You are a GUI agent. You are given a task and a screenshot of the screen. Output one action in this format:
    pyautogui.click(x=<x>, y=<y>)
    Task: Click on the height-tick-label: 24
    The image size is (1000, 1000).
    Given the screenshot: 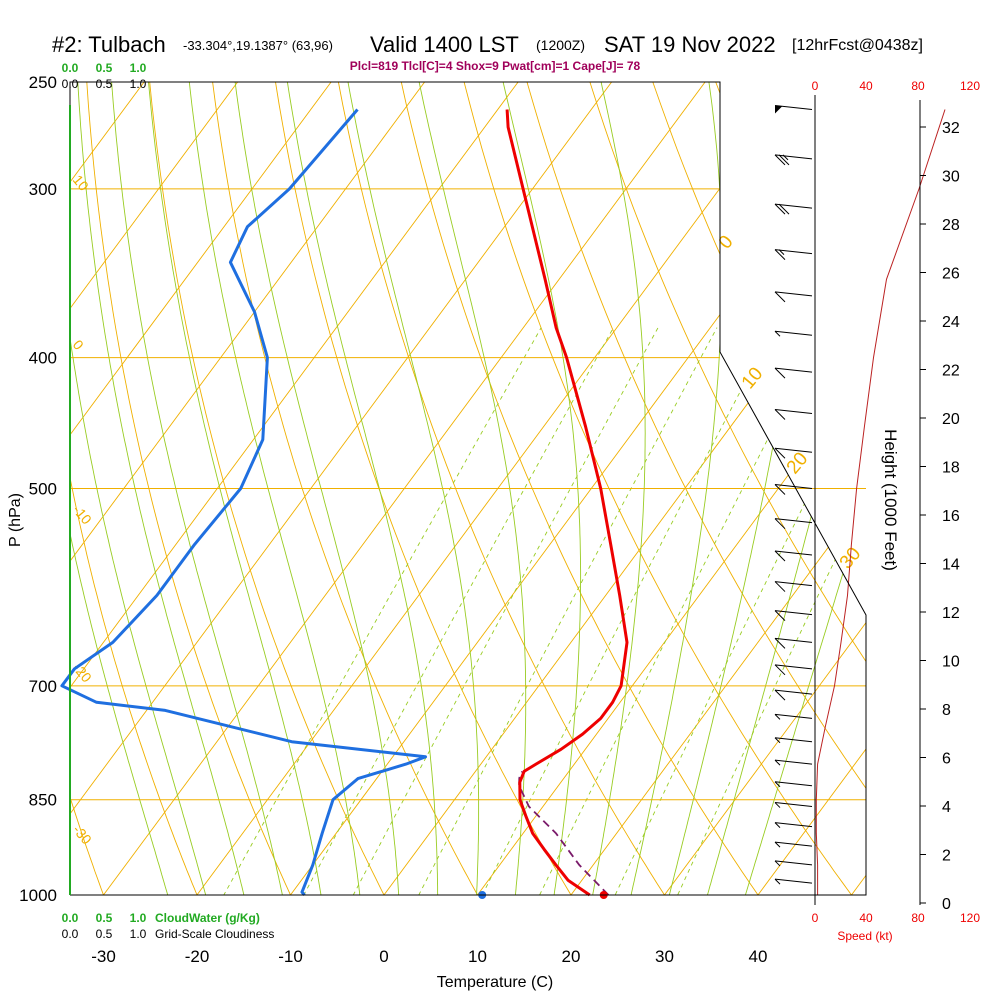 What is the action you would take?
    pyautogui.click(x=951, y=322)
    